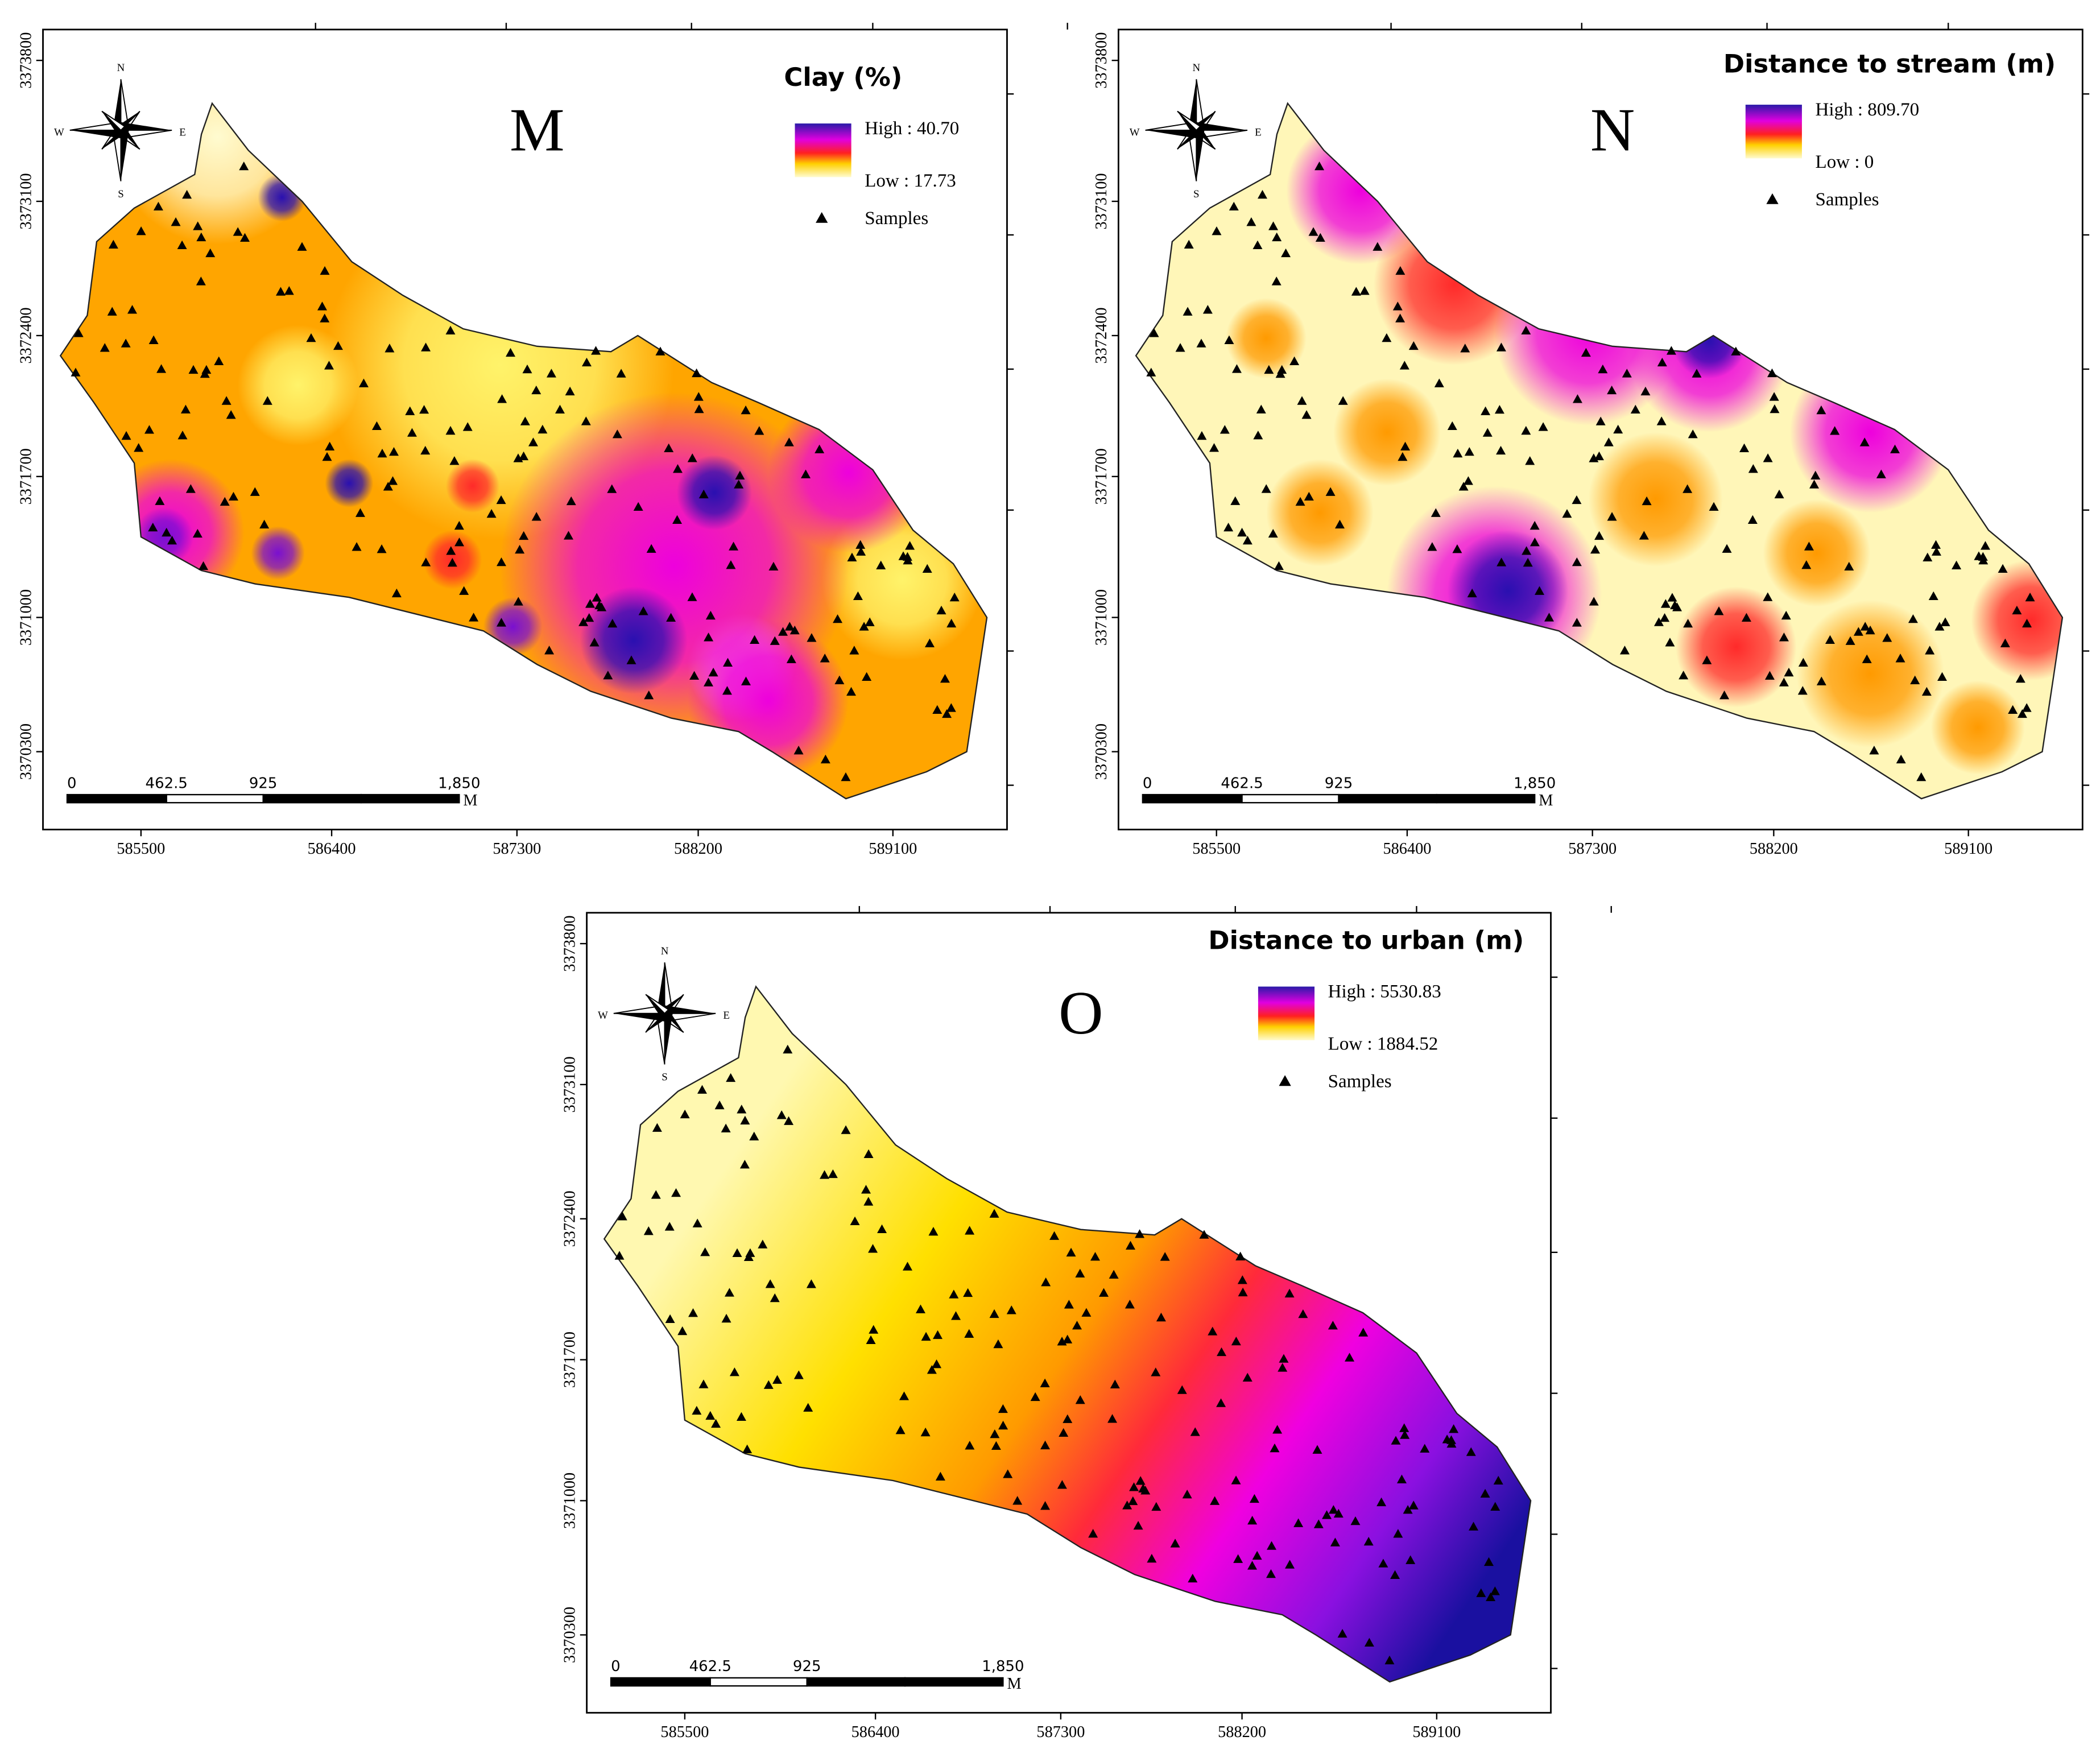 The height and width of the screenshot is (1749, 2100). What do you see at coordinates (1407, 849) in the screenshot?
I see `x-tick-label: 586400` at bounding box center [1407, 849].